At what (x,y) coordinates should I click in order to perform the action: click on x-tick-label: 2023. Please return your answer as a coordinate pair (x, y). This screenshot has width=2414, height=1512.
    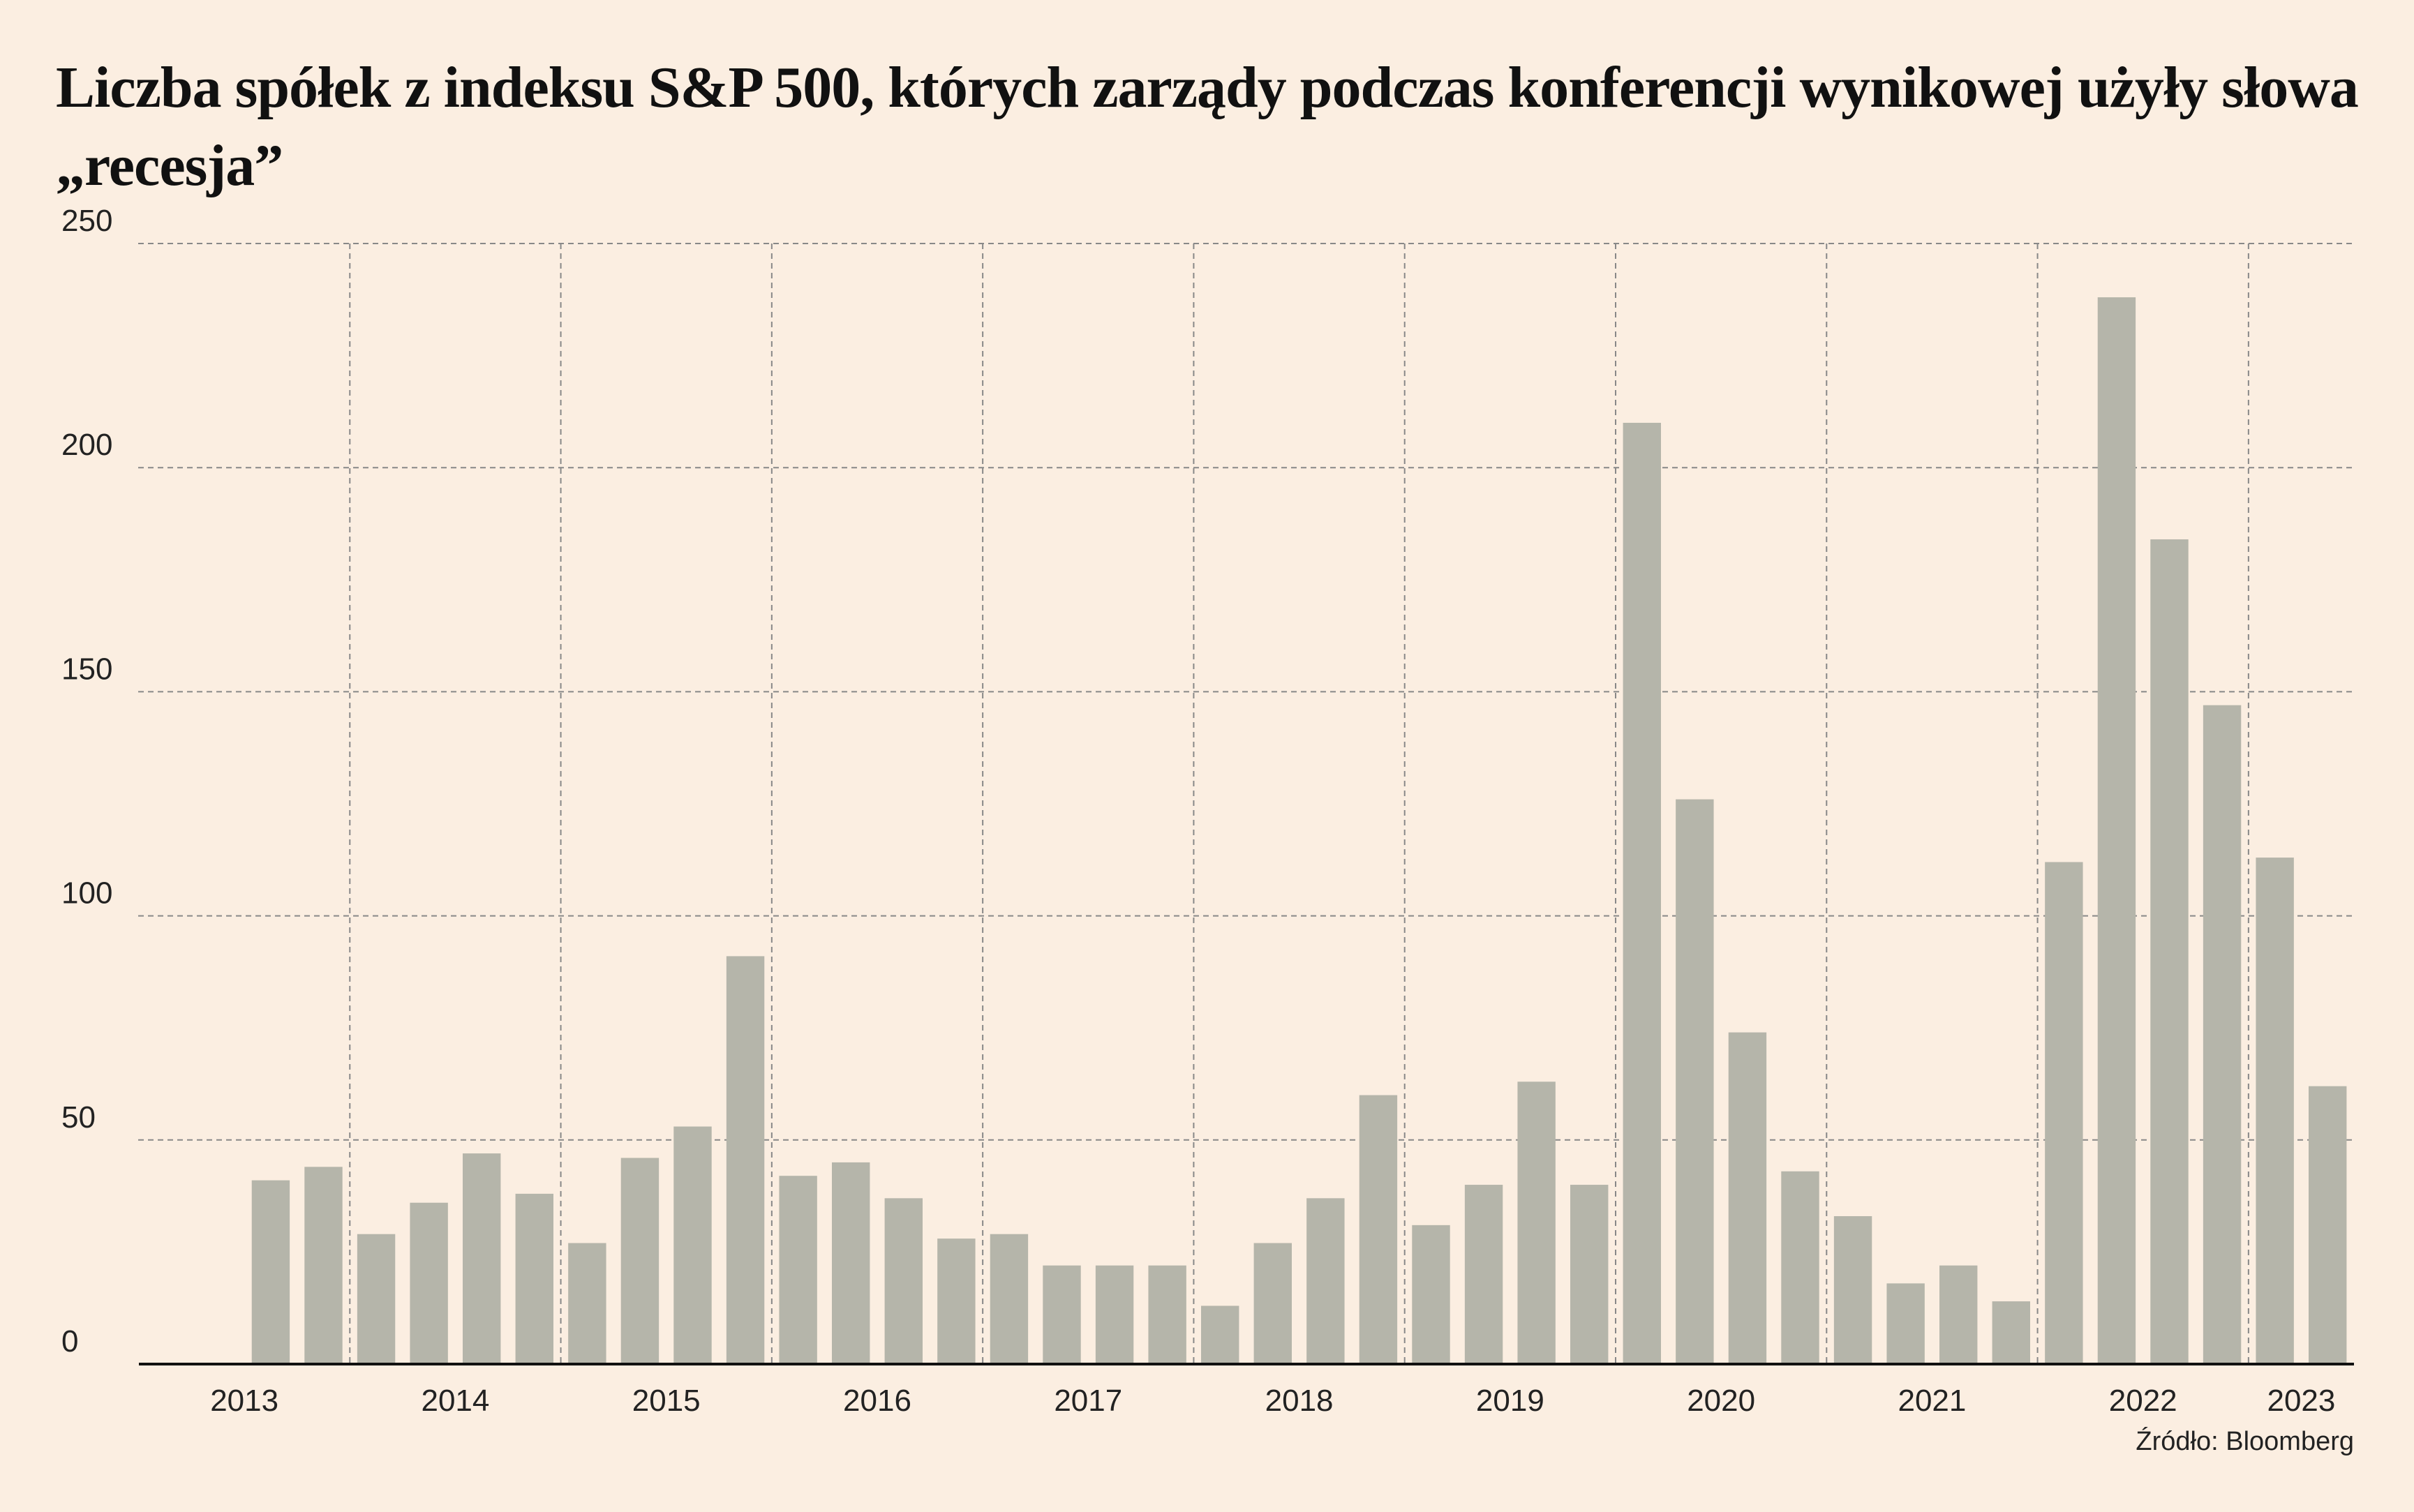
    Looking at the image, I should click on (2301, 1401).